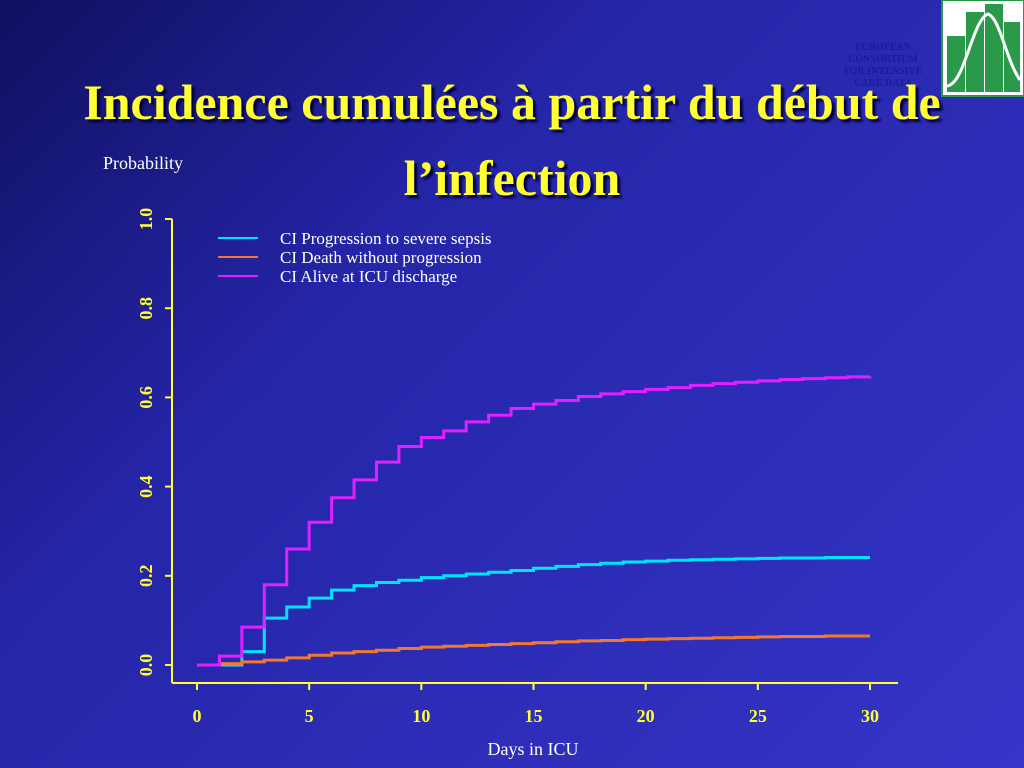 Image resolution: width=1024 pixels, height=768 pixels. Describe the element at coordinates (146, 576) in the screenshot. I see `y-tick-label: 0.2` at that location.